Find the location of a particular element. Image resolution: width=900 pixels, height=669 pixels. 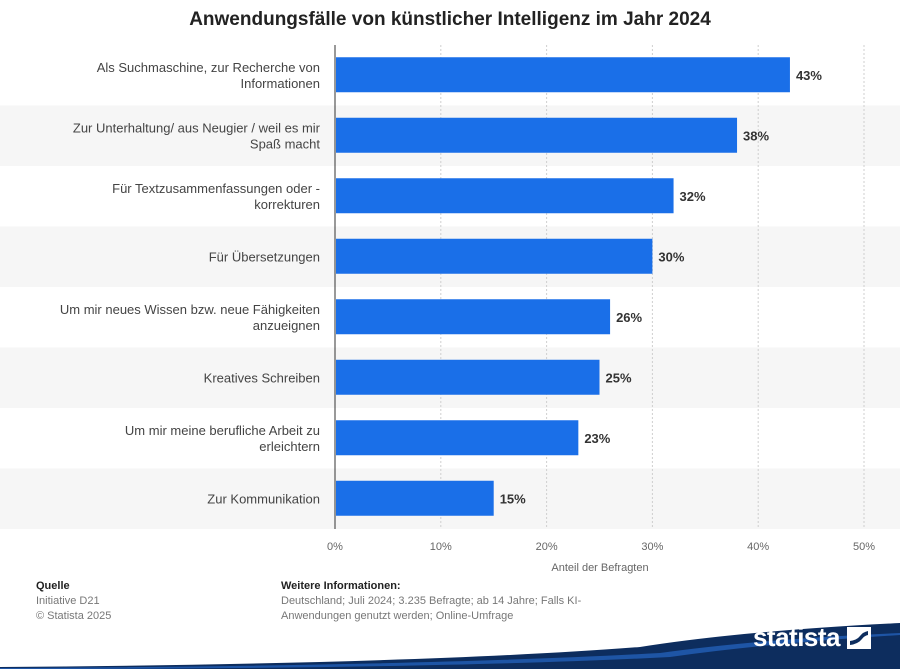

data-label: 38% is located at coordinates (756, 135).